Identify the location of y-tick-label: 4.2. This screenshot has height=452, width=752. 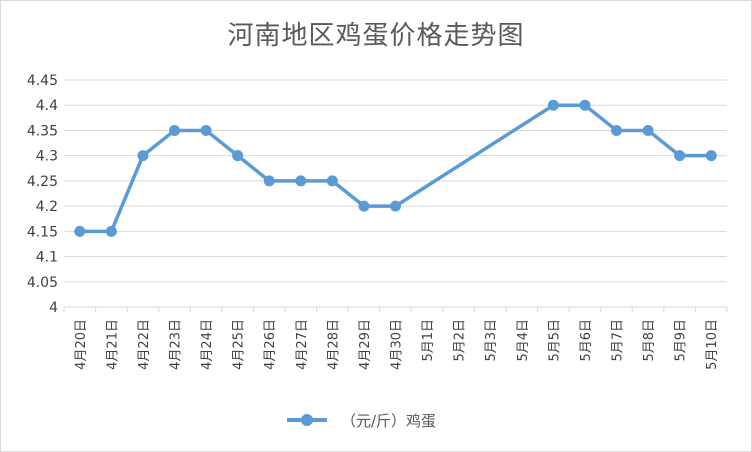
(47, 207).